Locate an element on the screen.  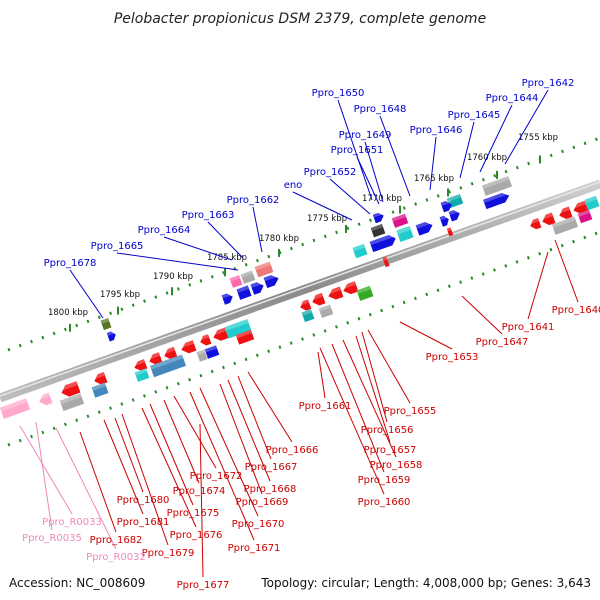
kbp-tick-label: 1755 kbp is located at coordinates (538, 138).